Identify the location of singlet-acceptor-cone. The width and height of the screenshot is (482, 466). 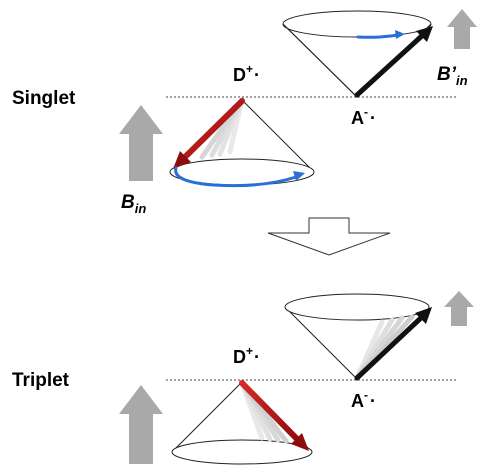
(357, 54).